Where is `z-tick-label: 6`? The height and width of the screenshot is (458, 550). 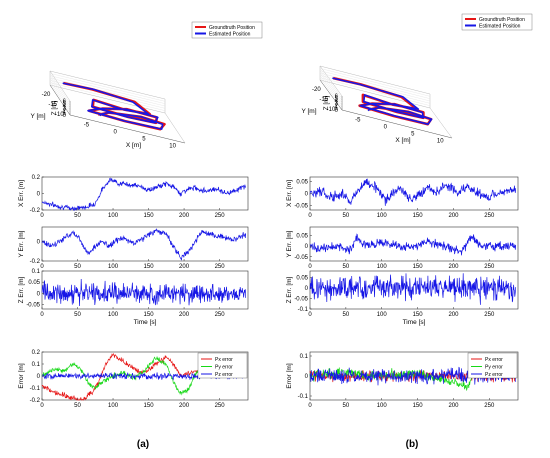
z-tick-label: 6 is located at coordinates (65, 102).